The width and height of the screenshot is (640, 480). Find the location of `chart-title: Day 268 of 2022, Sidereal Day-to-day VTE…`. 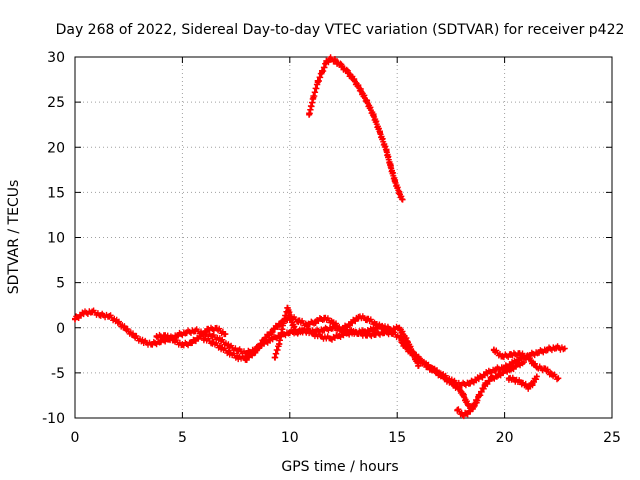

chart-title: Day 268 of 2022, Sidereal Day-to-day VTE… is located at coordinates (340, 30).